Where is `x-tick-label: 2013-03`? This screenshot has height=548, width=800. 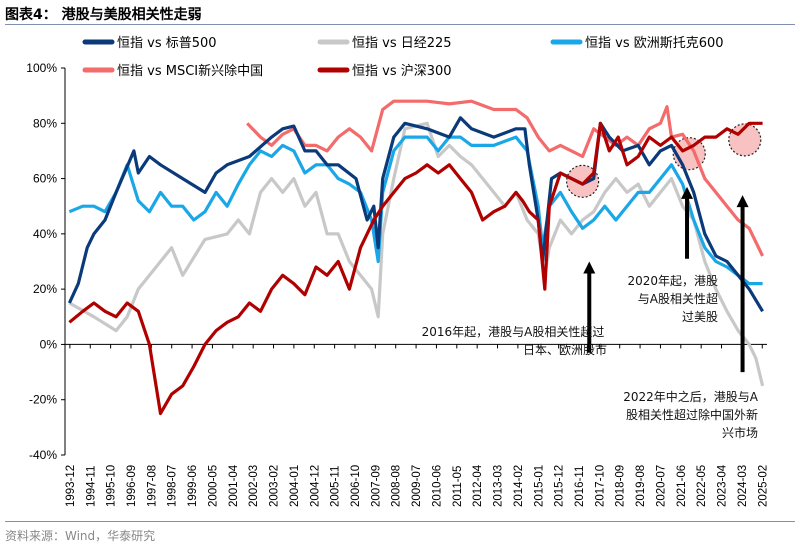
x-tick-label: 2013-03 is located at coordinates (499, 486).